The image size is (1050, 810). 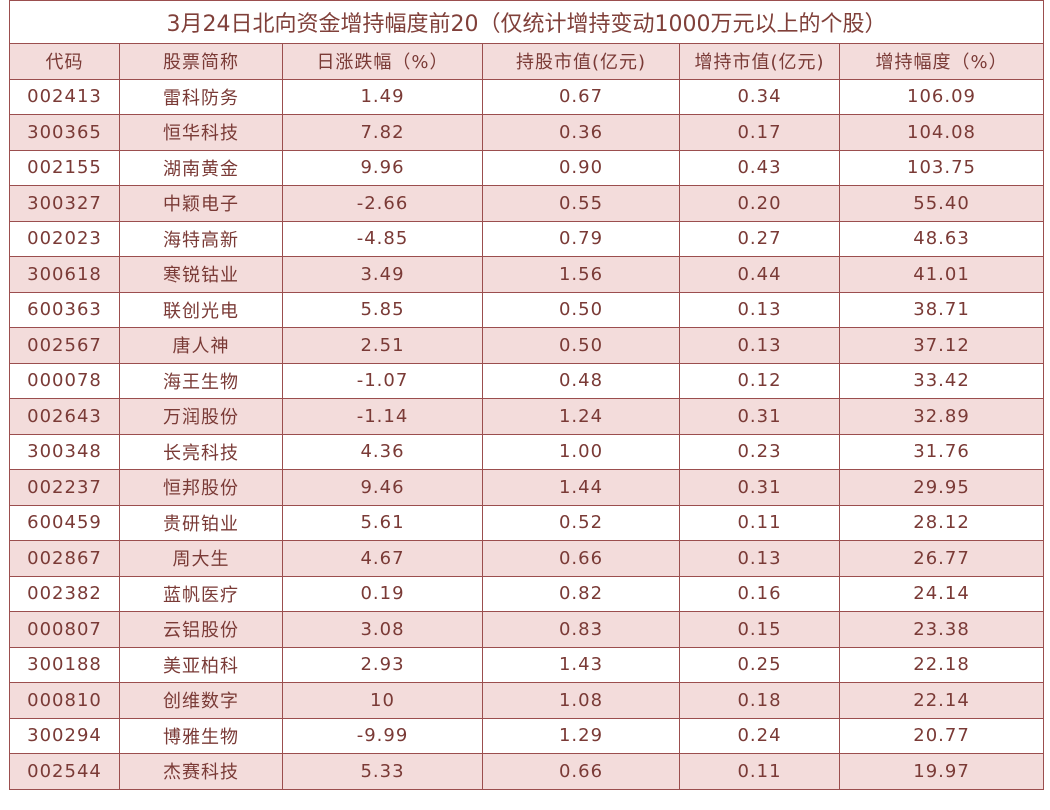 What do you see at coordinates (526, 22) in the screenshot?
I see `table-title: 3月24日北向资金增持幅度前20（仅统计增持变动1000万元以上的个股）` at bounding box center [526, 22].